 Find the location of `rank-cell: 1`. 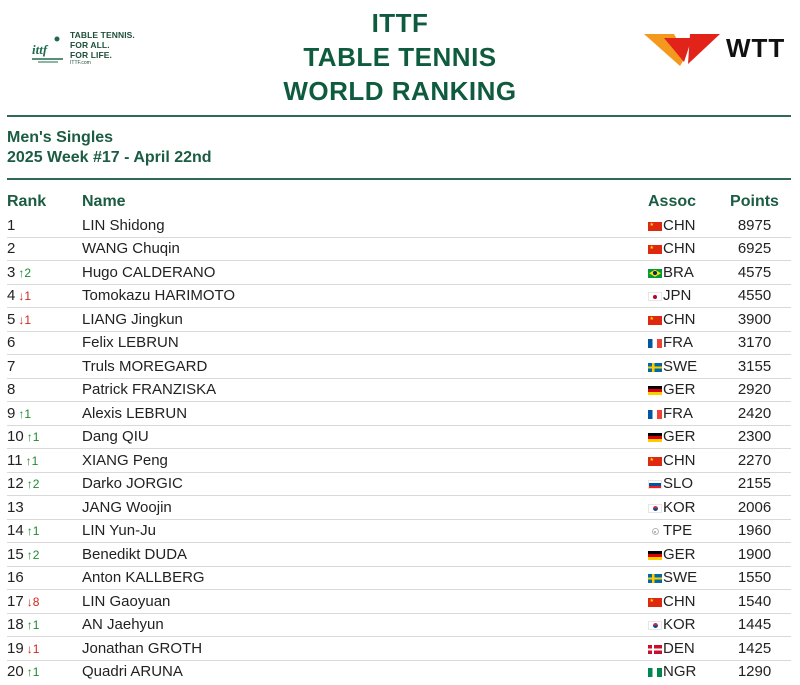

rank-cell: 1 is located at coordinates (44, 226).